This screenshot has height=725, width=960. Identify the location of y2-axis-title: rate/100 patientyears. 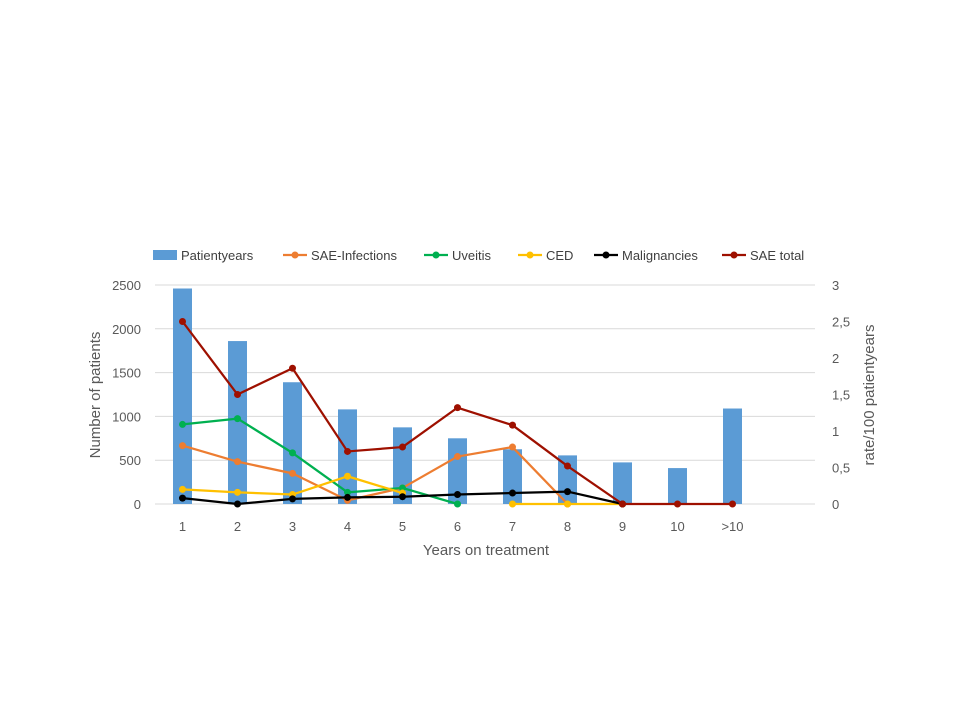
(869, 395).